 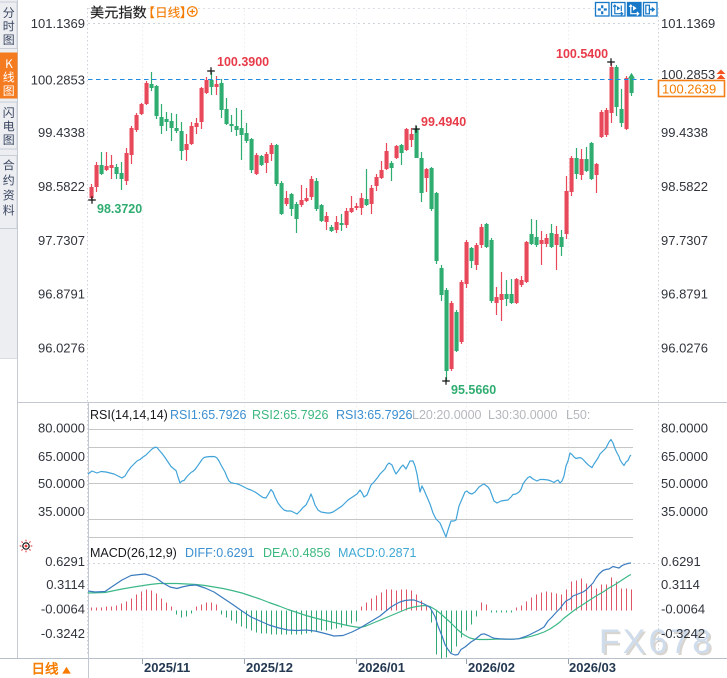 What do you see at coordinates (243, 62) in the screenshot?
I see `svg-text: 100.3900` at bounding box center [243, 62].